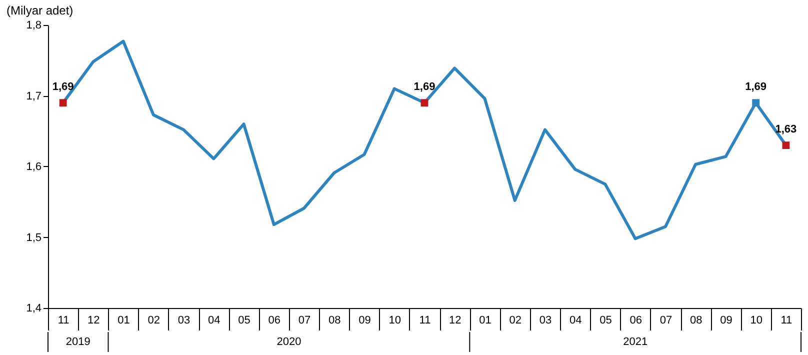 This screenshot has width=808, height=355. What do you see at coordinates (78, 342) in the screenshot?
I see `text: 2019` at bounding box center [78, 342].